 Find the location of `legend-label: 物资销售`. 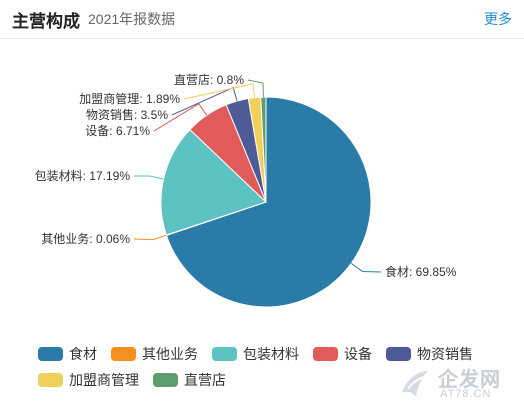

legend-label: 物资销售 is located at coordinates (445, 354).